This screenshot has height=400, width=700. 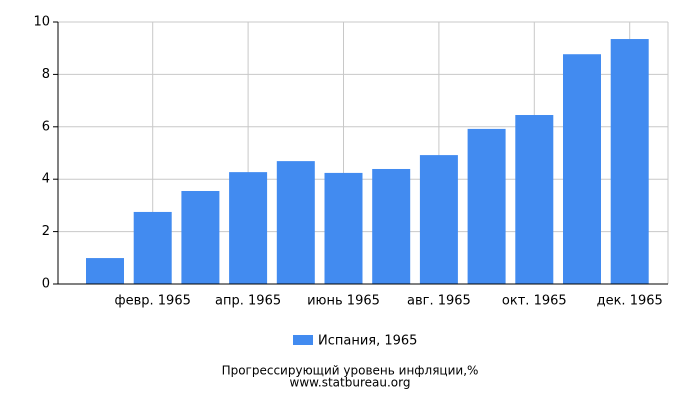 I want to click on y-tick-label: 2, so click(x=46, y=231).